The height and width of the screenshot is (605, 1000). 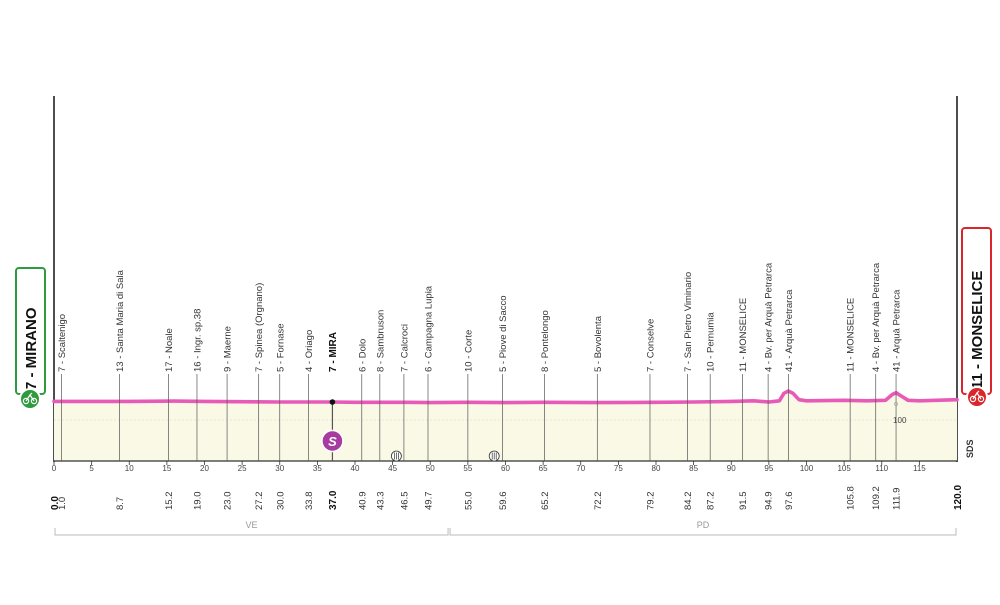 What do you see at coordinates (881, 468) in the screenshot?
I see `x-tick-label: 110` at bounding box center [881, 468].